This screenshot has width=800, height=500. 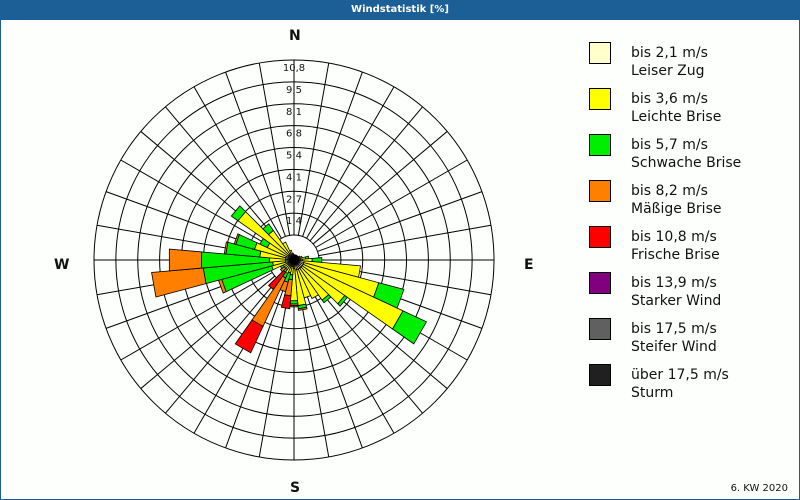 I want to click on wind-sectors, so click(x=289, y=279).